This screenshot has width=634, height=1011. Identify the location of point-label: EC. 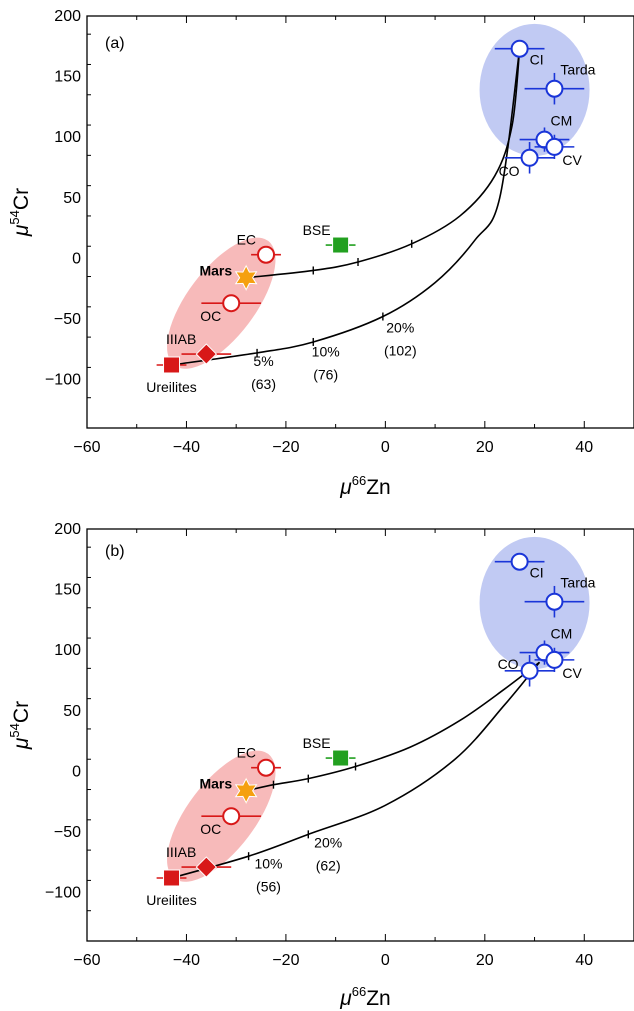
(246, 753).